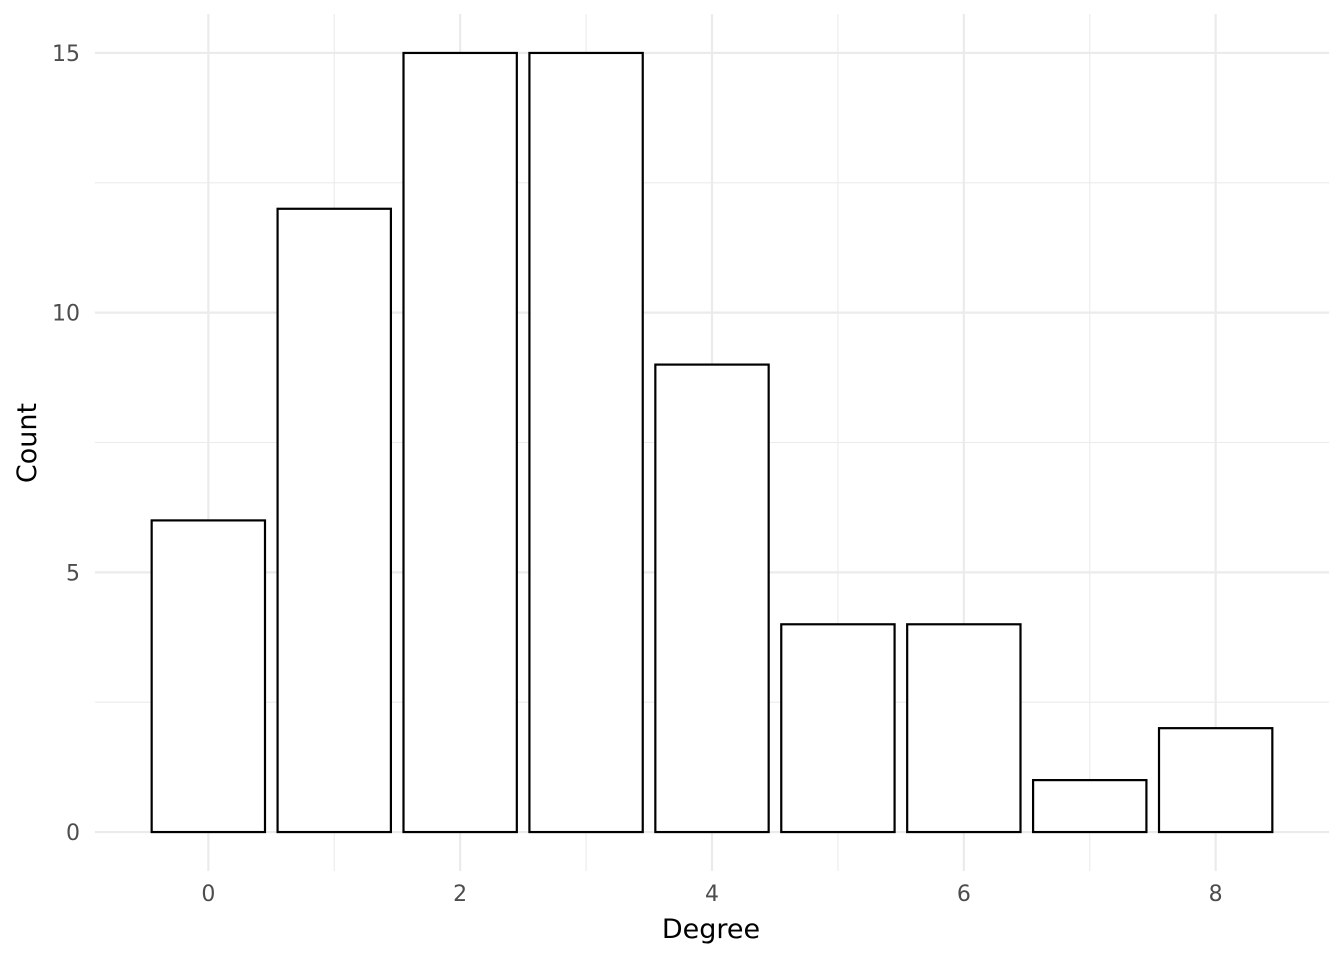 The width and height of the screenshot is (1344, 960). Describe the element at coordinates (27, 443) in the screenshot. I see `y-axis-title: Count` at that location.